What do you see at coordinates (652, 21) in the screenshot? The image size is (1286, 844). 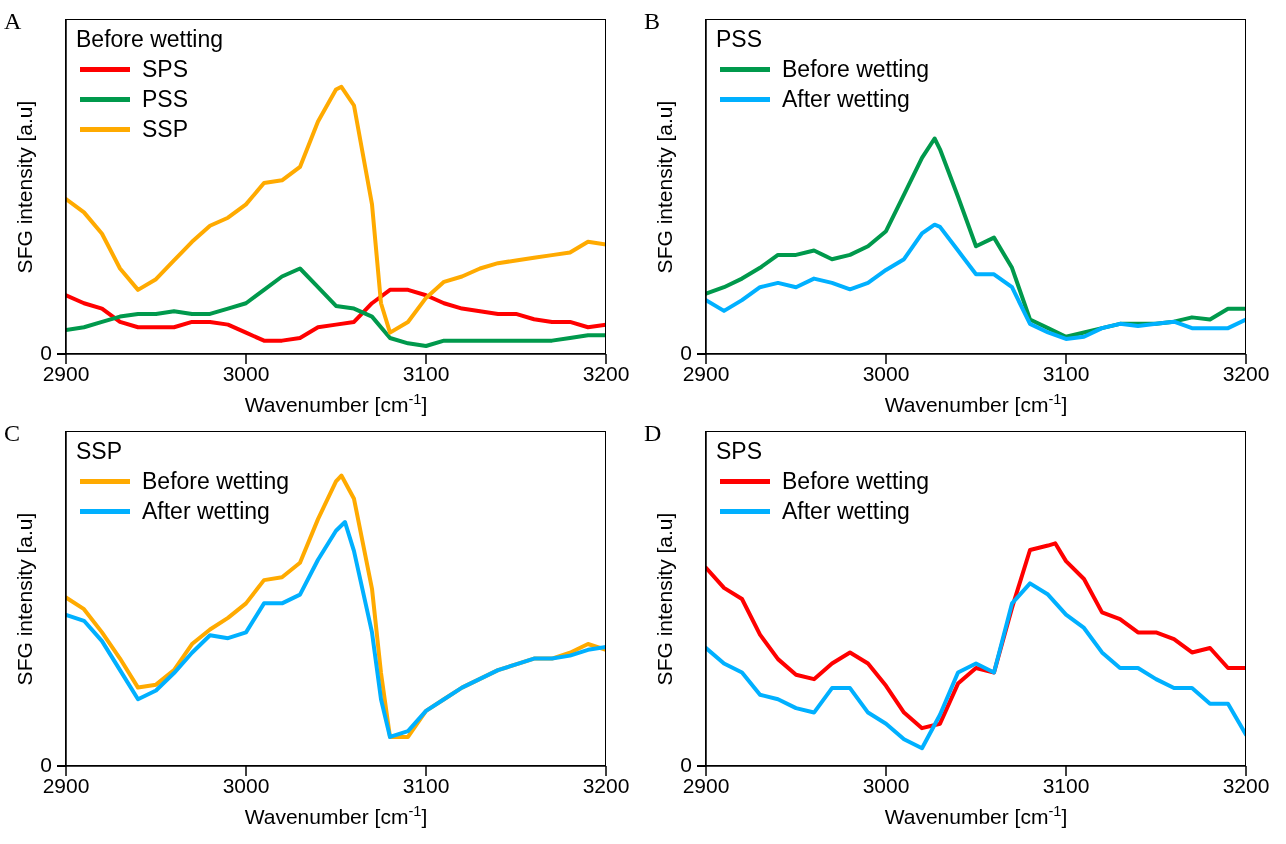 I see `chart-title: B` at bounding box center [652, 21].